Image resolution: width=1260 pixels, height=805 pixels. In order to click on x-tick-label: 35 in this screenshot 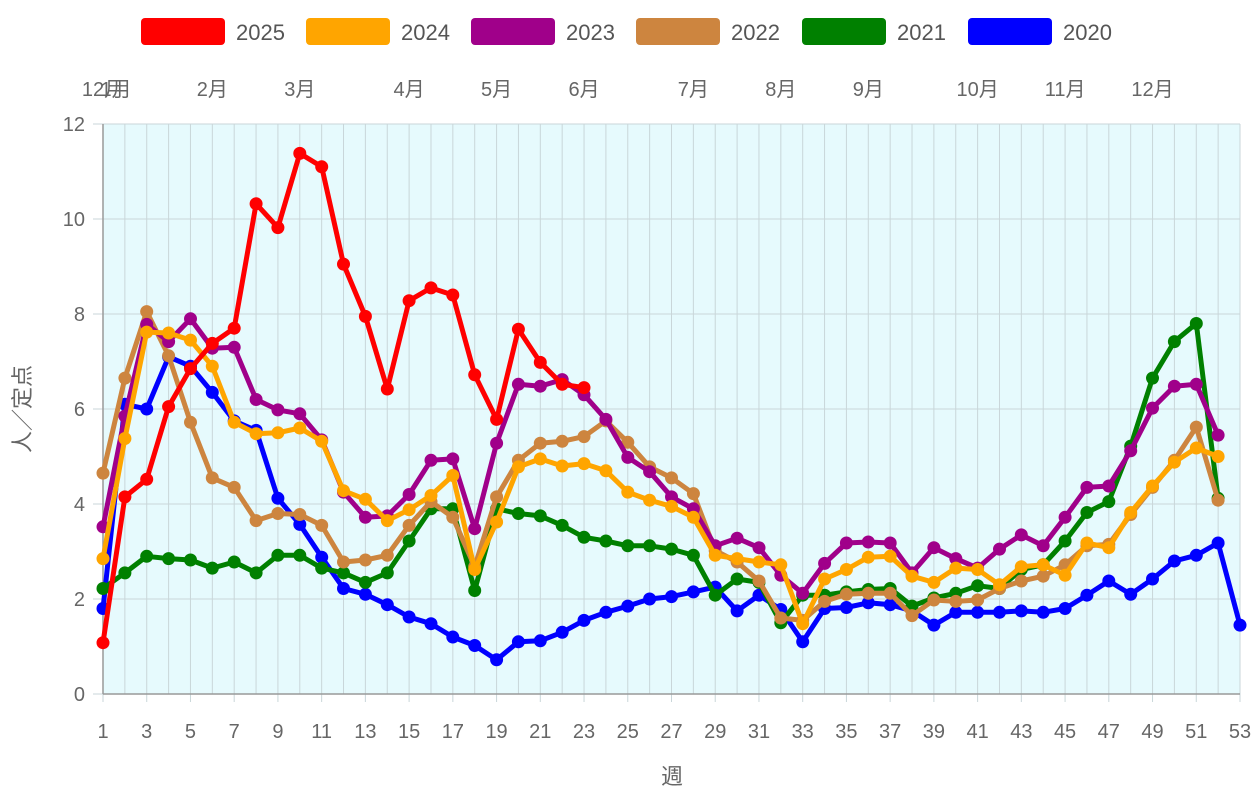, I will do `click(846, 732)`.